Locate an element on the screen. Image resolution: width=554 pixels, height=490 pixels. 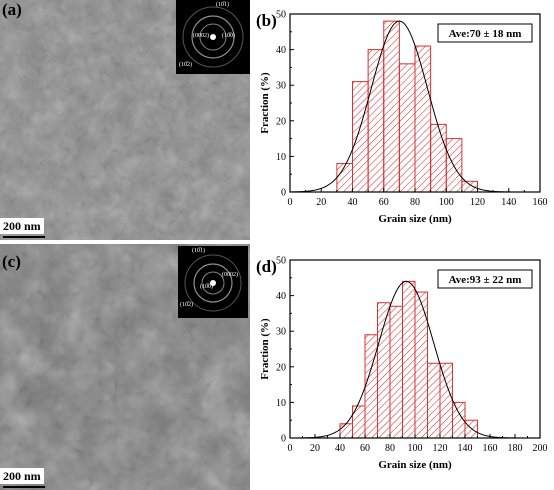
panel-label-c: (c) is located at coordinates (11, 261).